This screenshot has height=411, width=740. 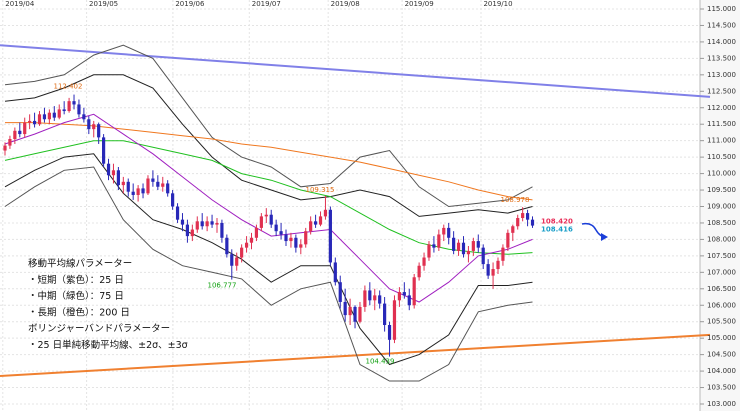 I want to click on price-annotation: 106.777, so click(x=222, y=286).